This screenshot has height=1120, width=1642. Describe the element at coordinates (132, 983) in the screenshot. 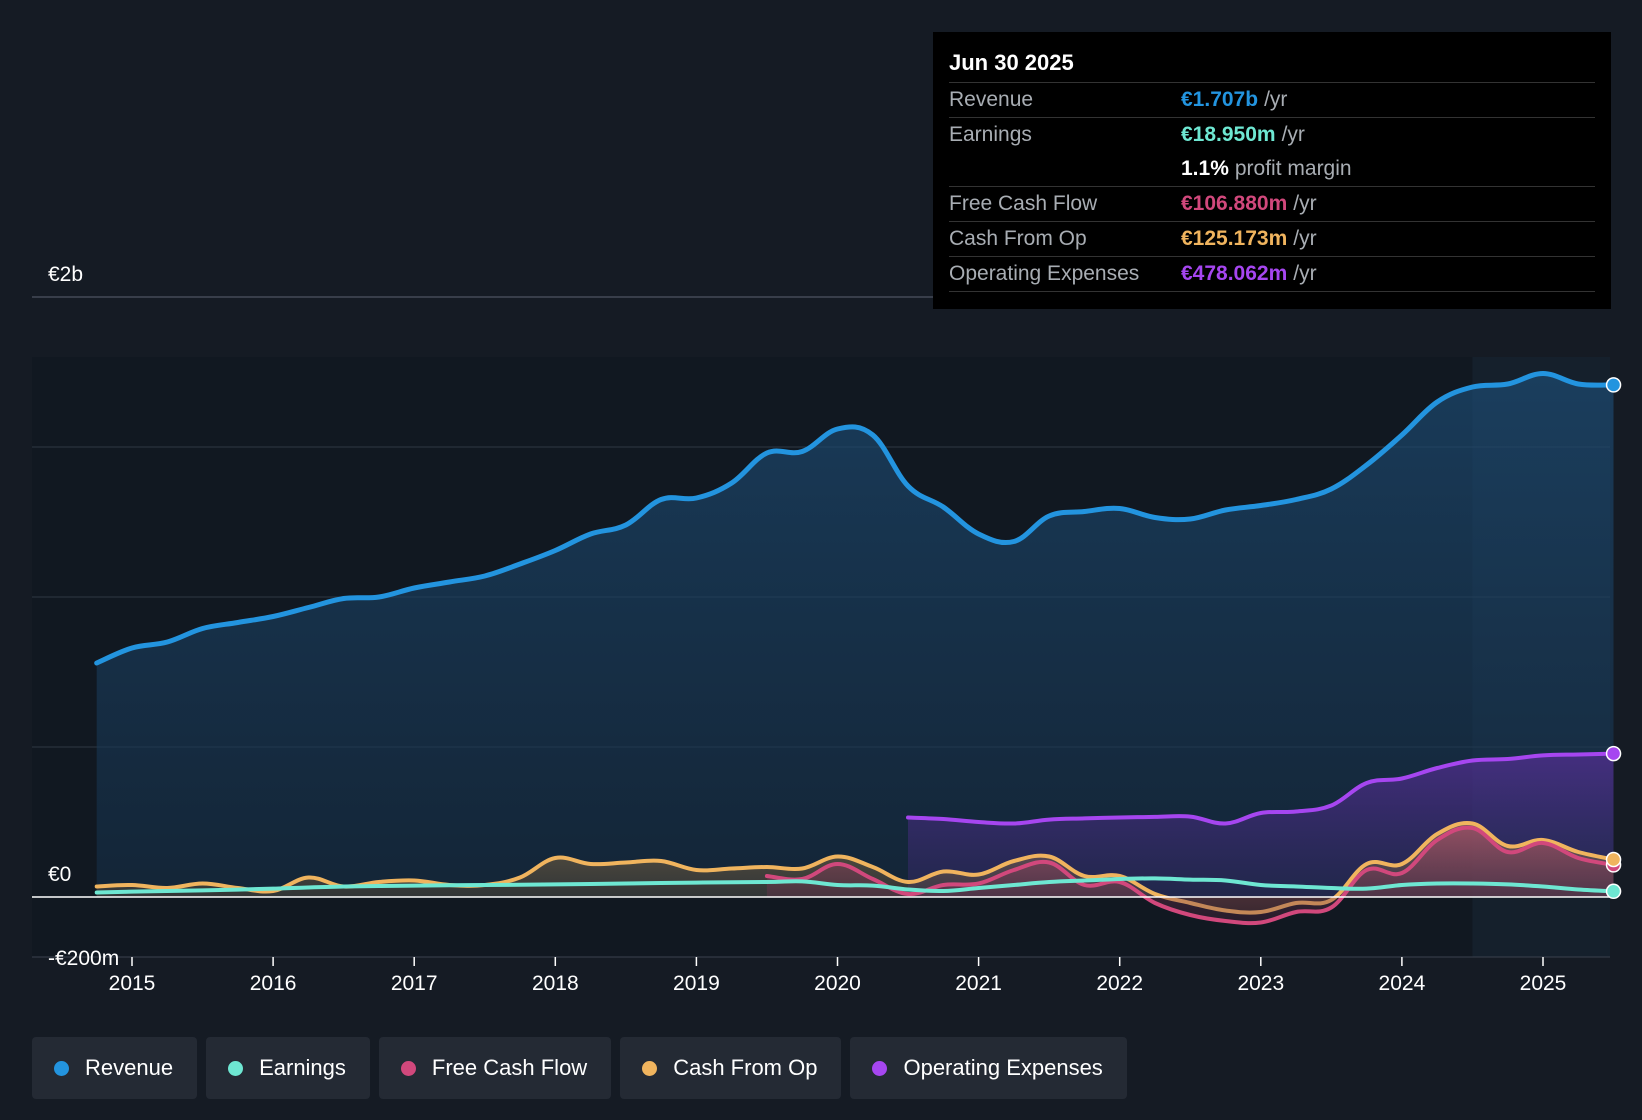

I see `x-tick-label: 2015` at that location.